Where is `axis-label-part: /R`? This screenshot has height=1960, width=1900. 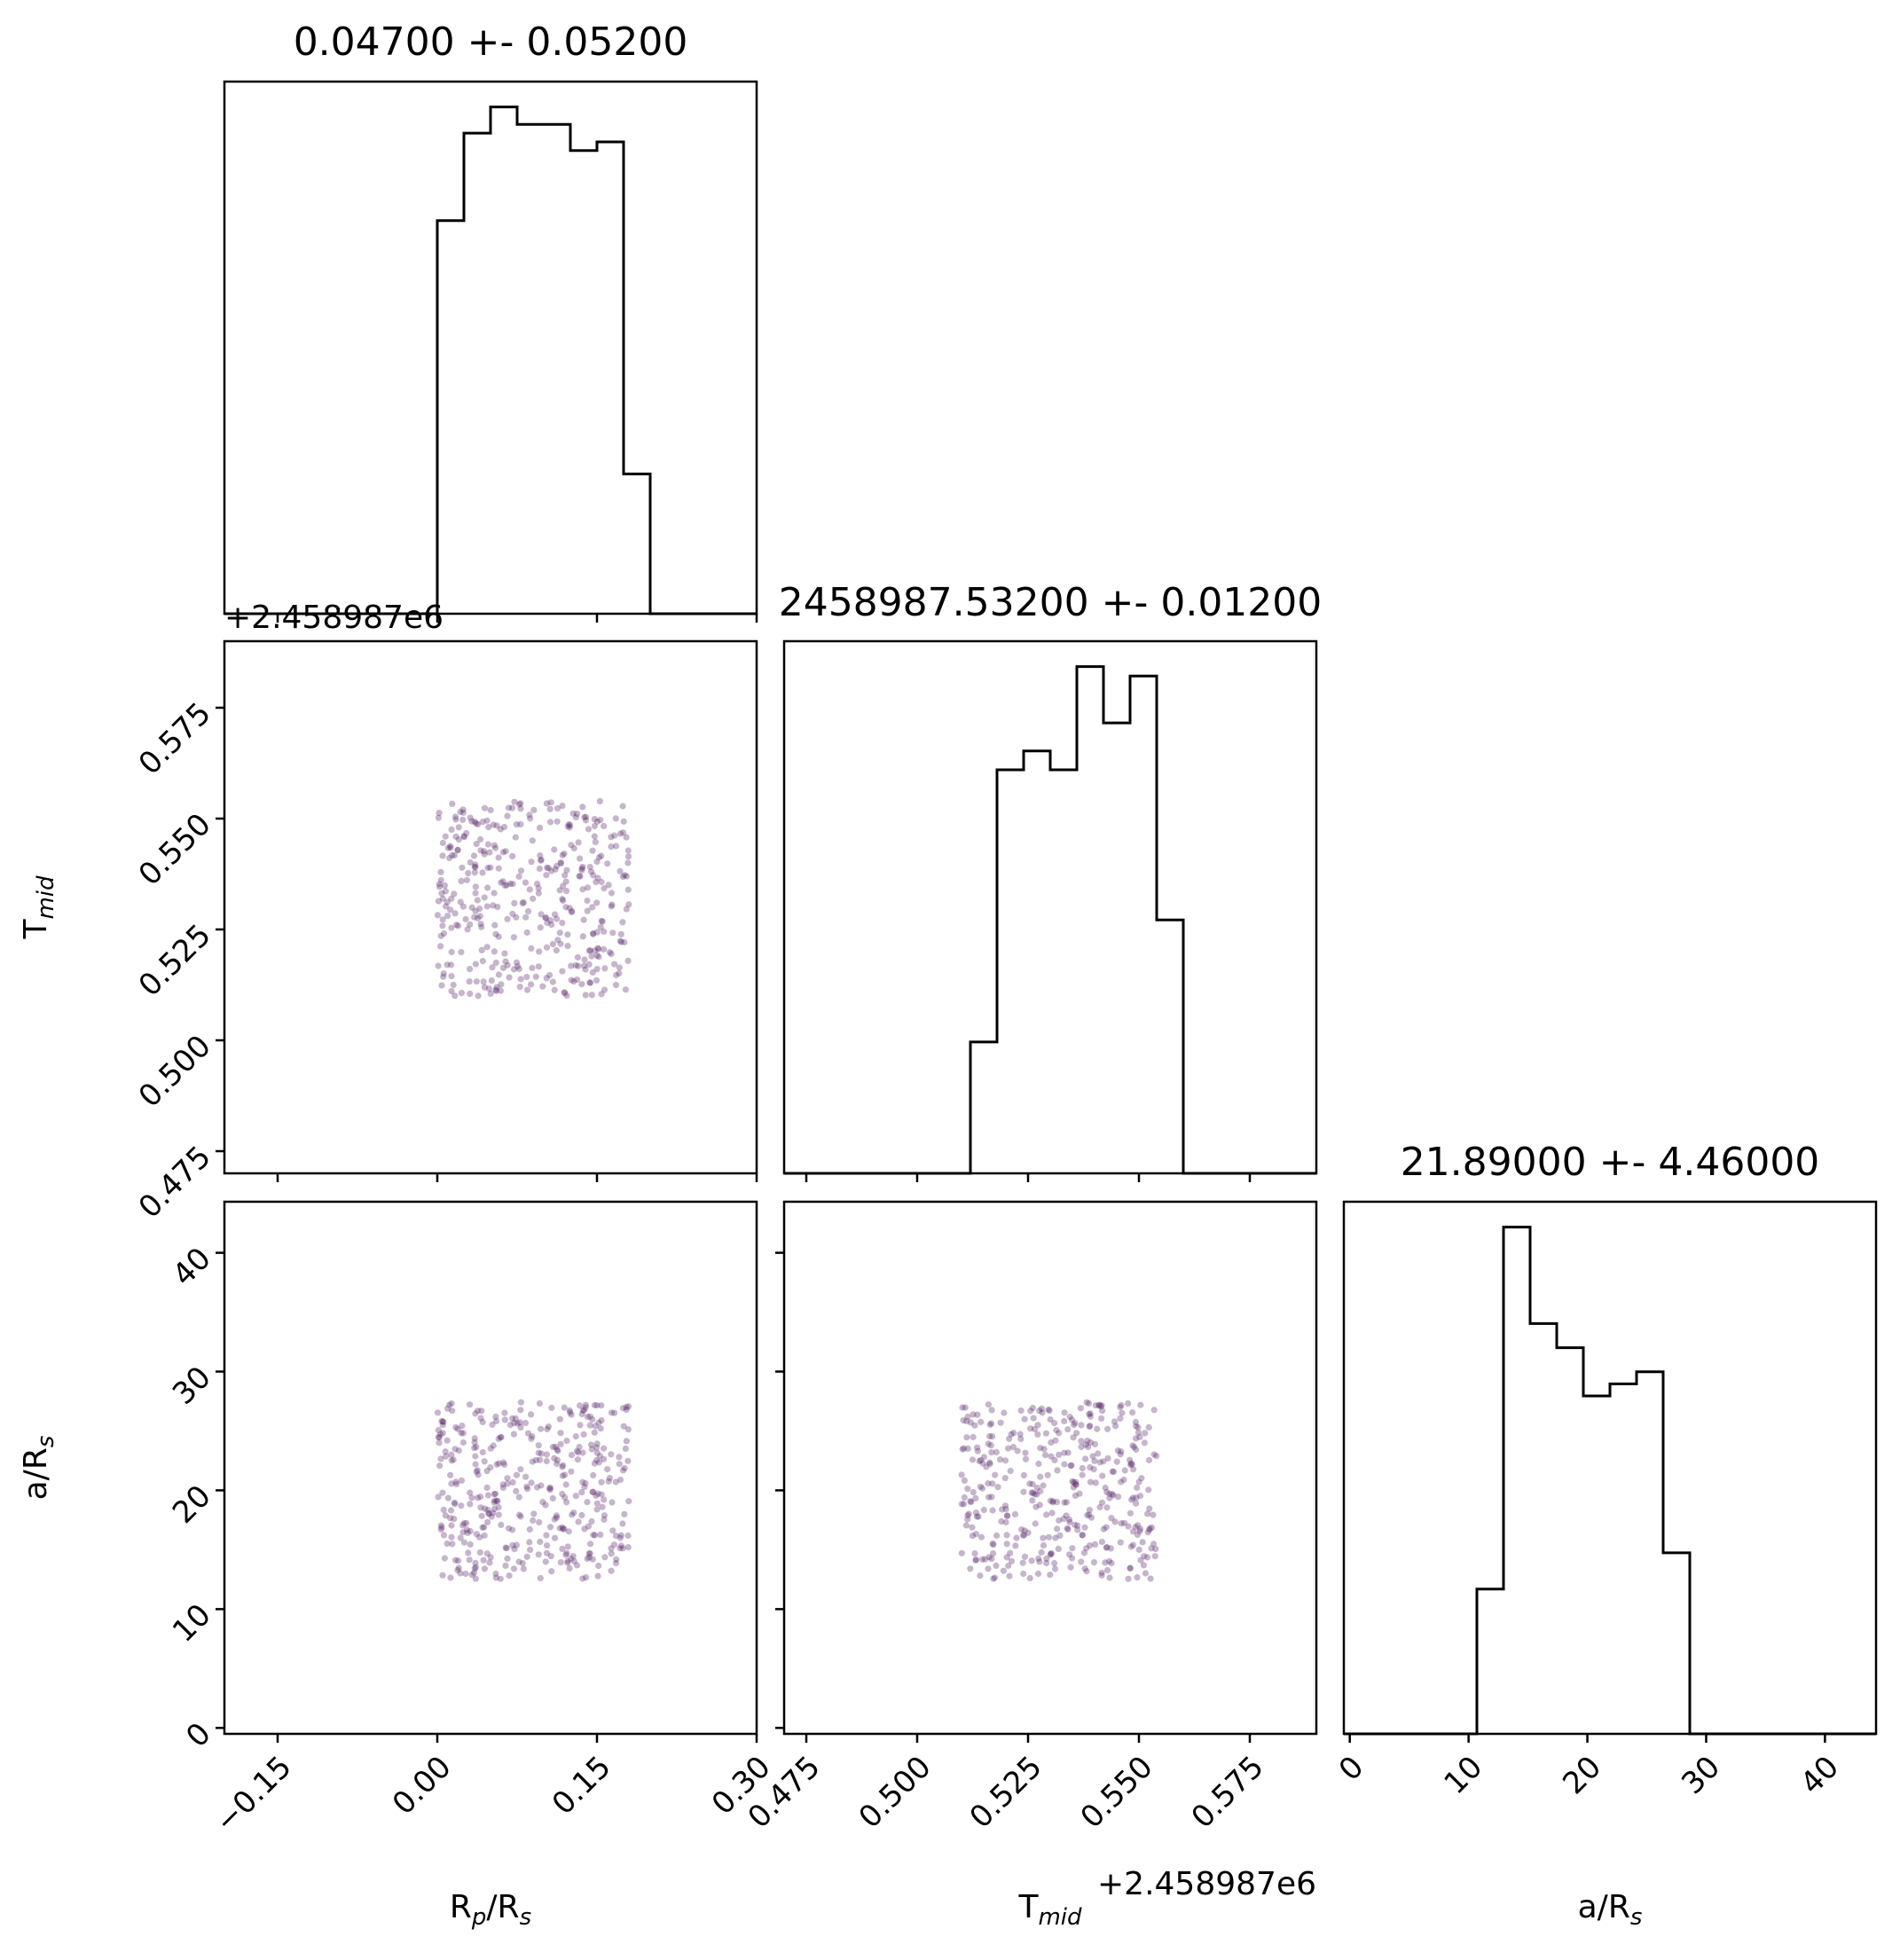 axis-label-part: /R is located at coordinates (502, 1907).